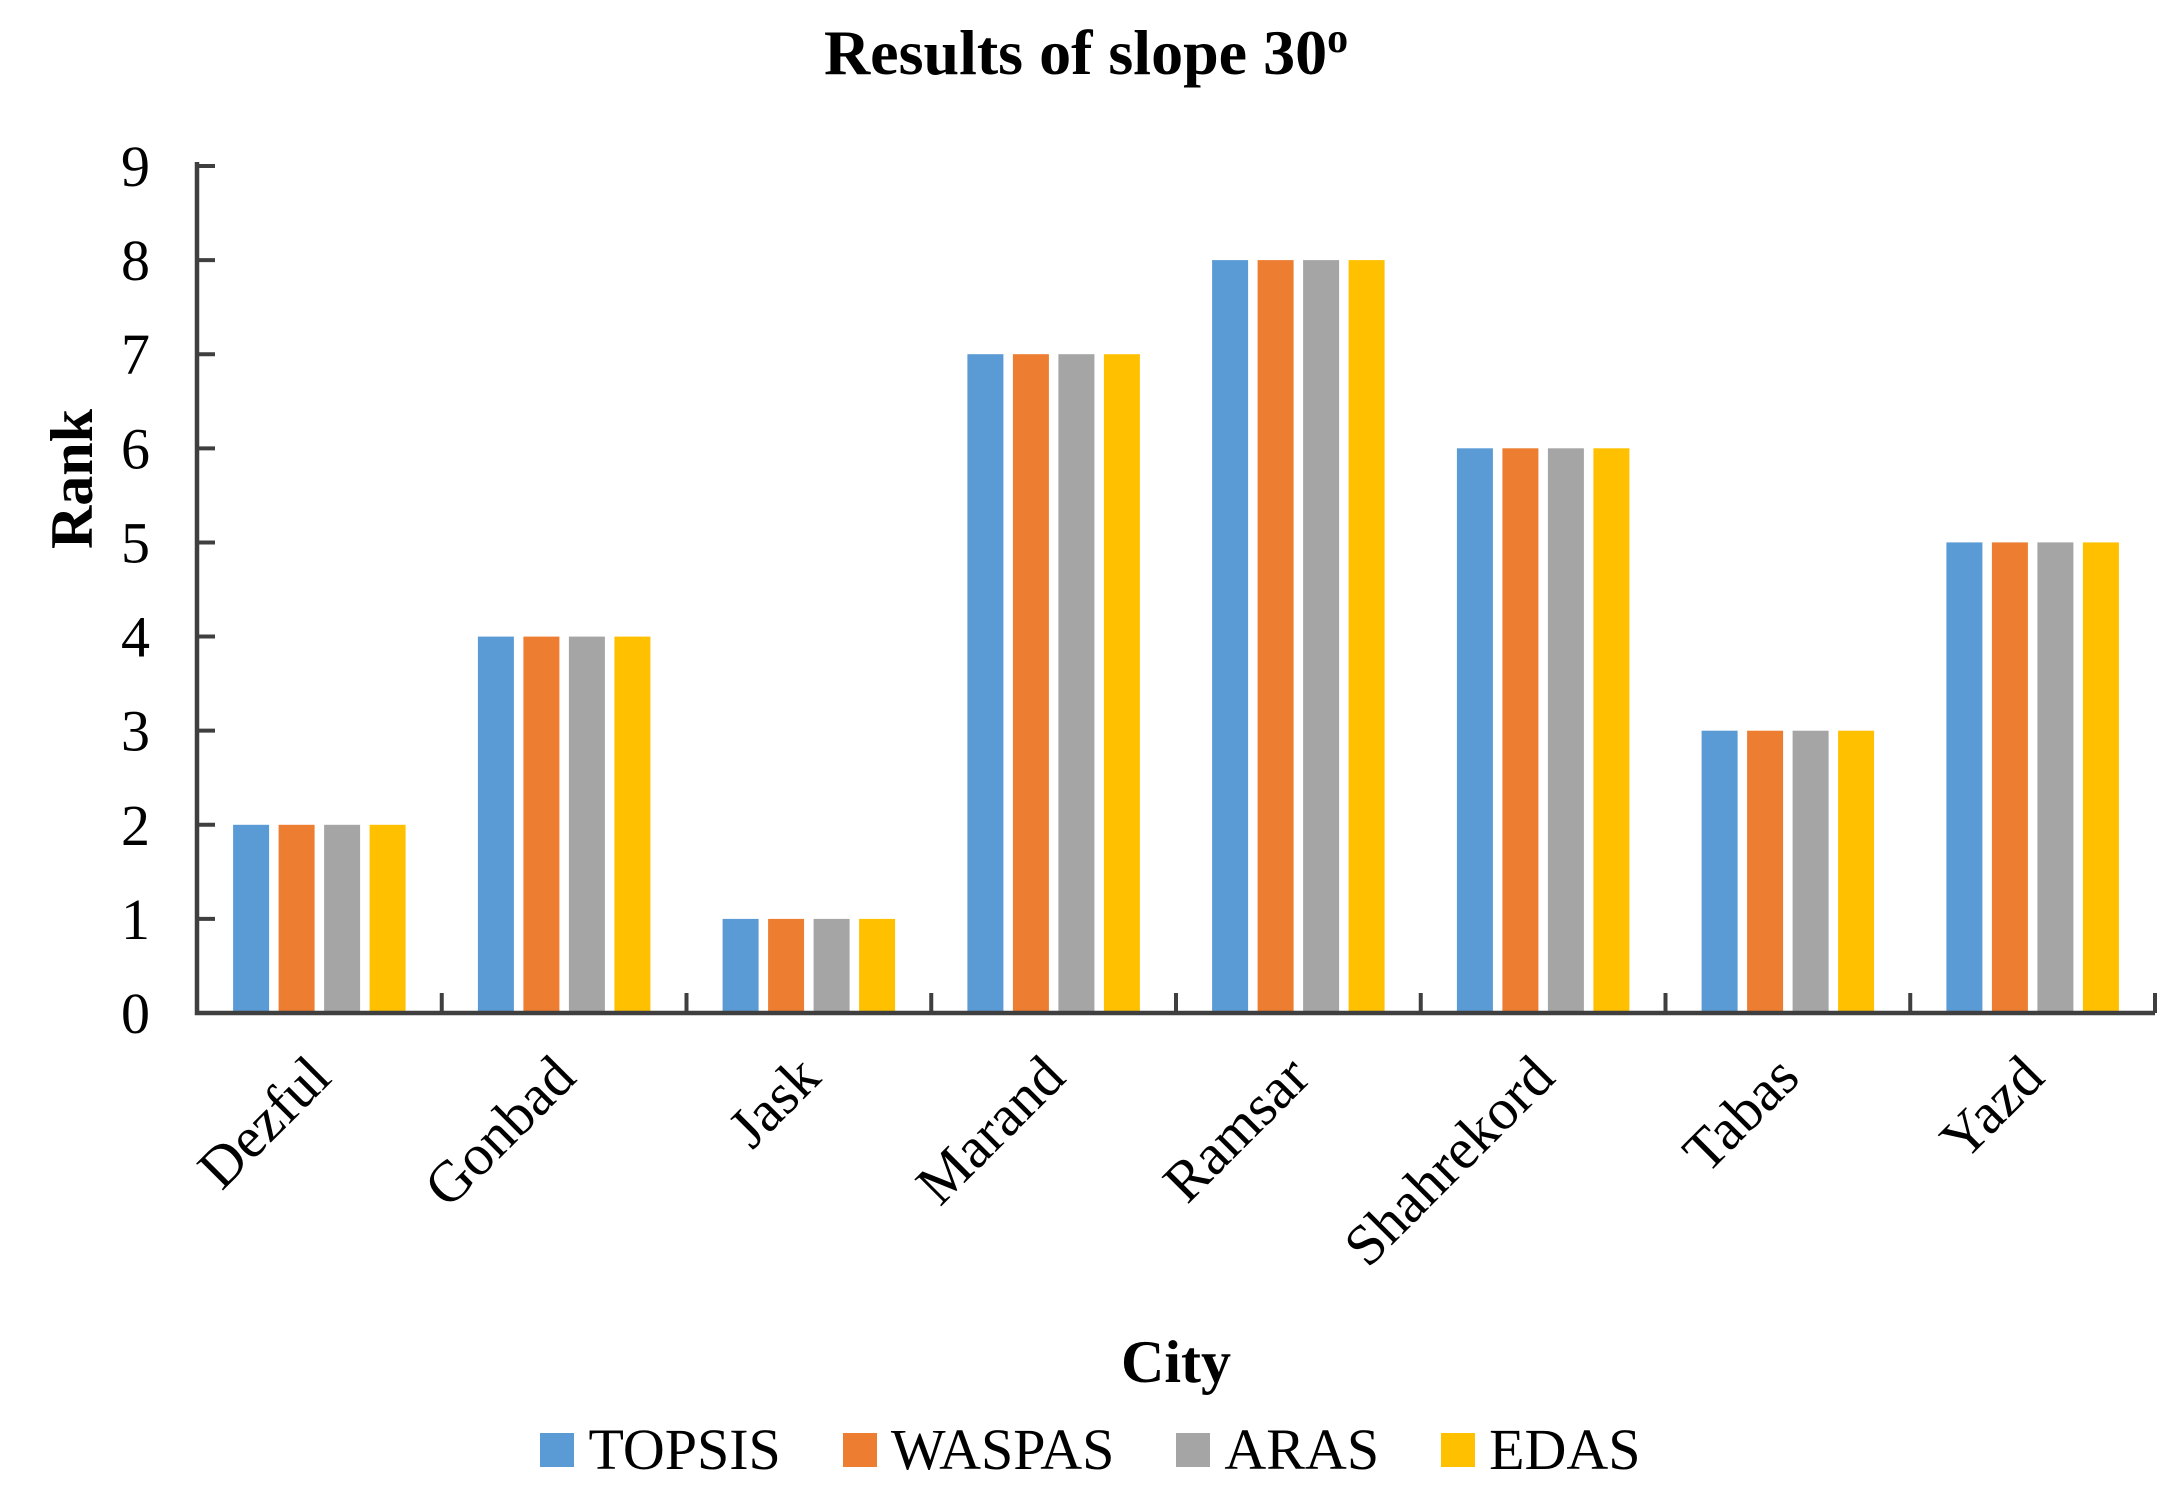 The width and height of the screenshot is (2181, 1499). I want to click on bar-aras-dezful, so click(342, 918).